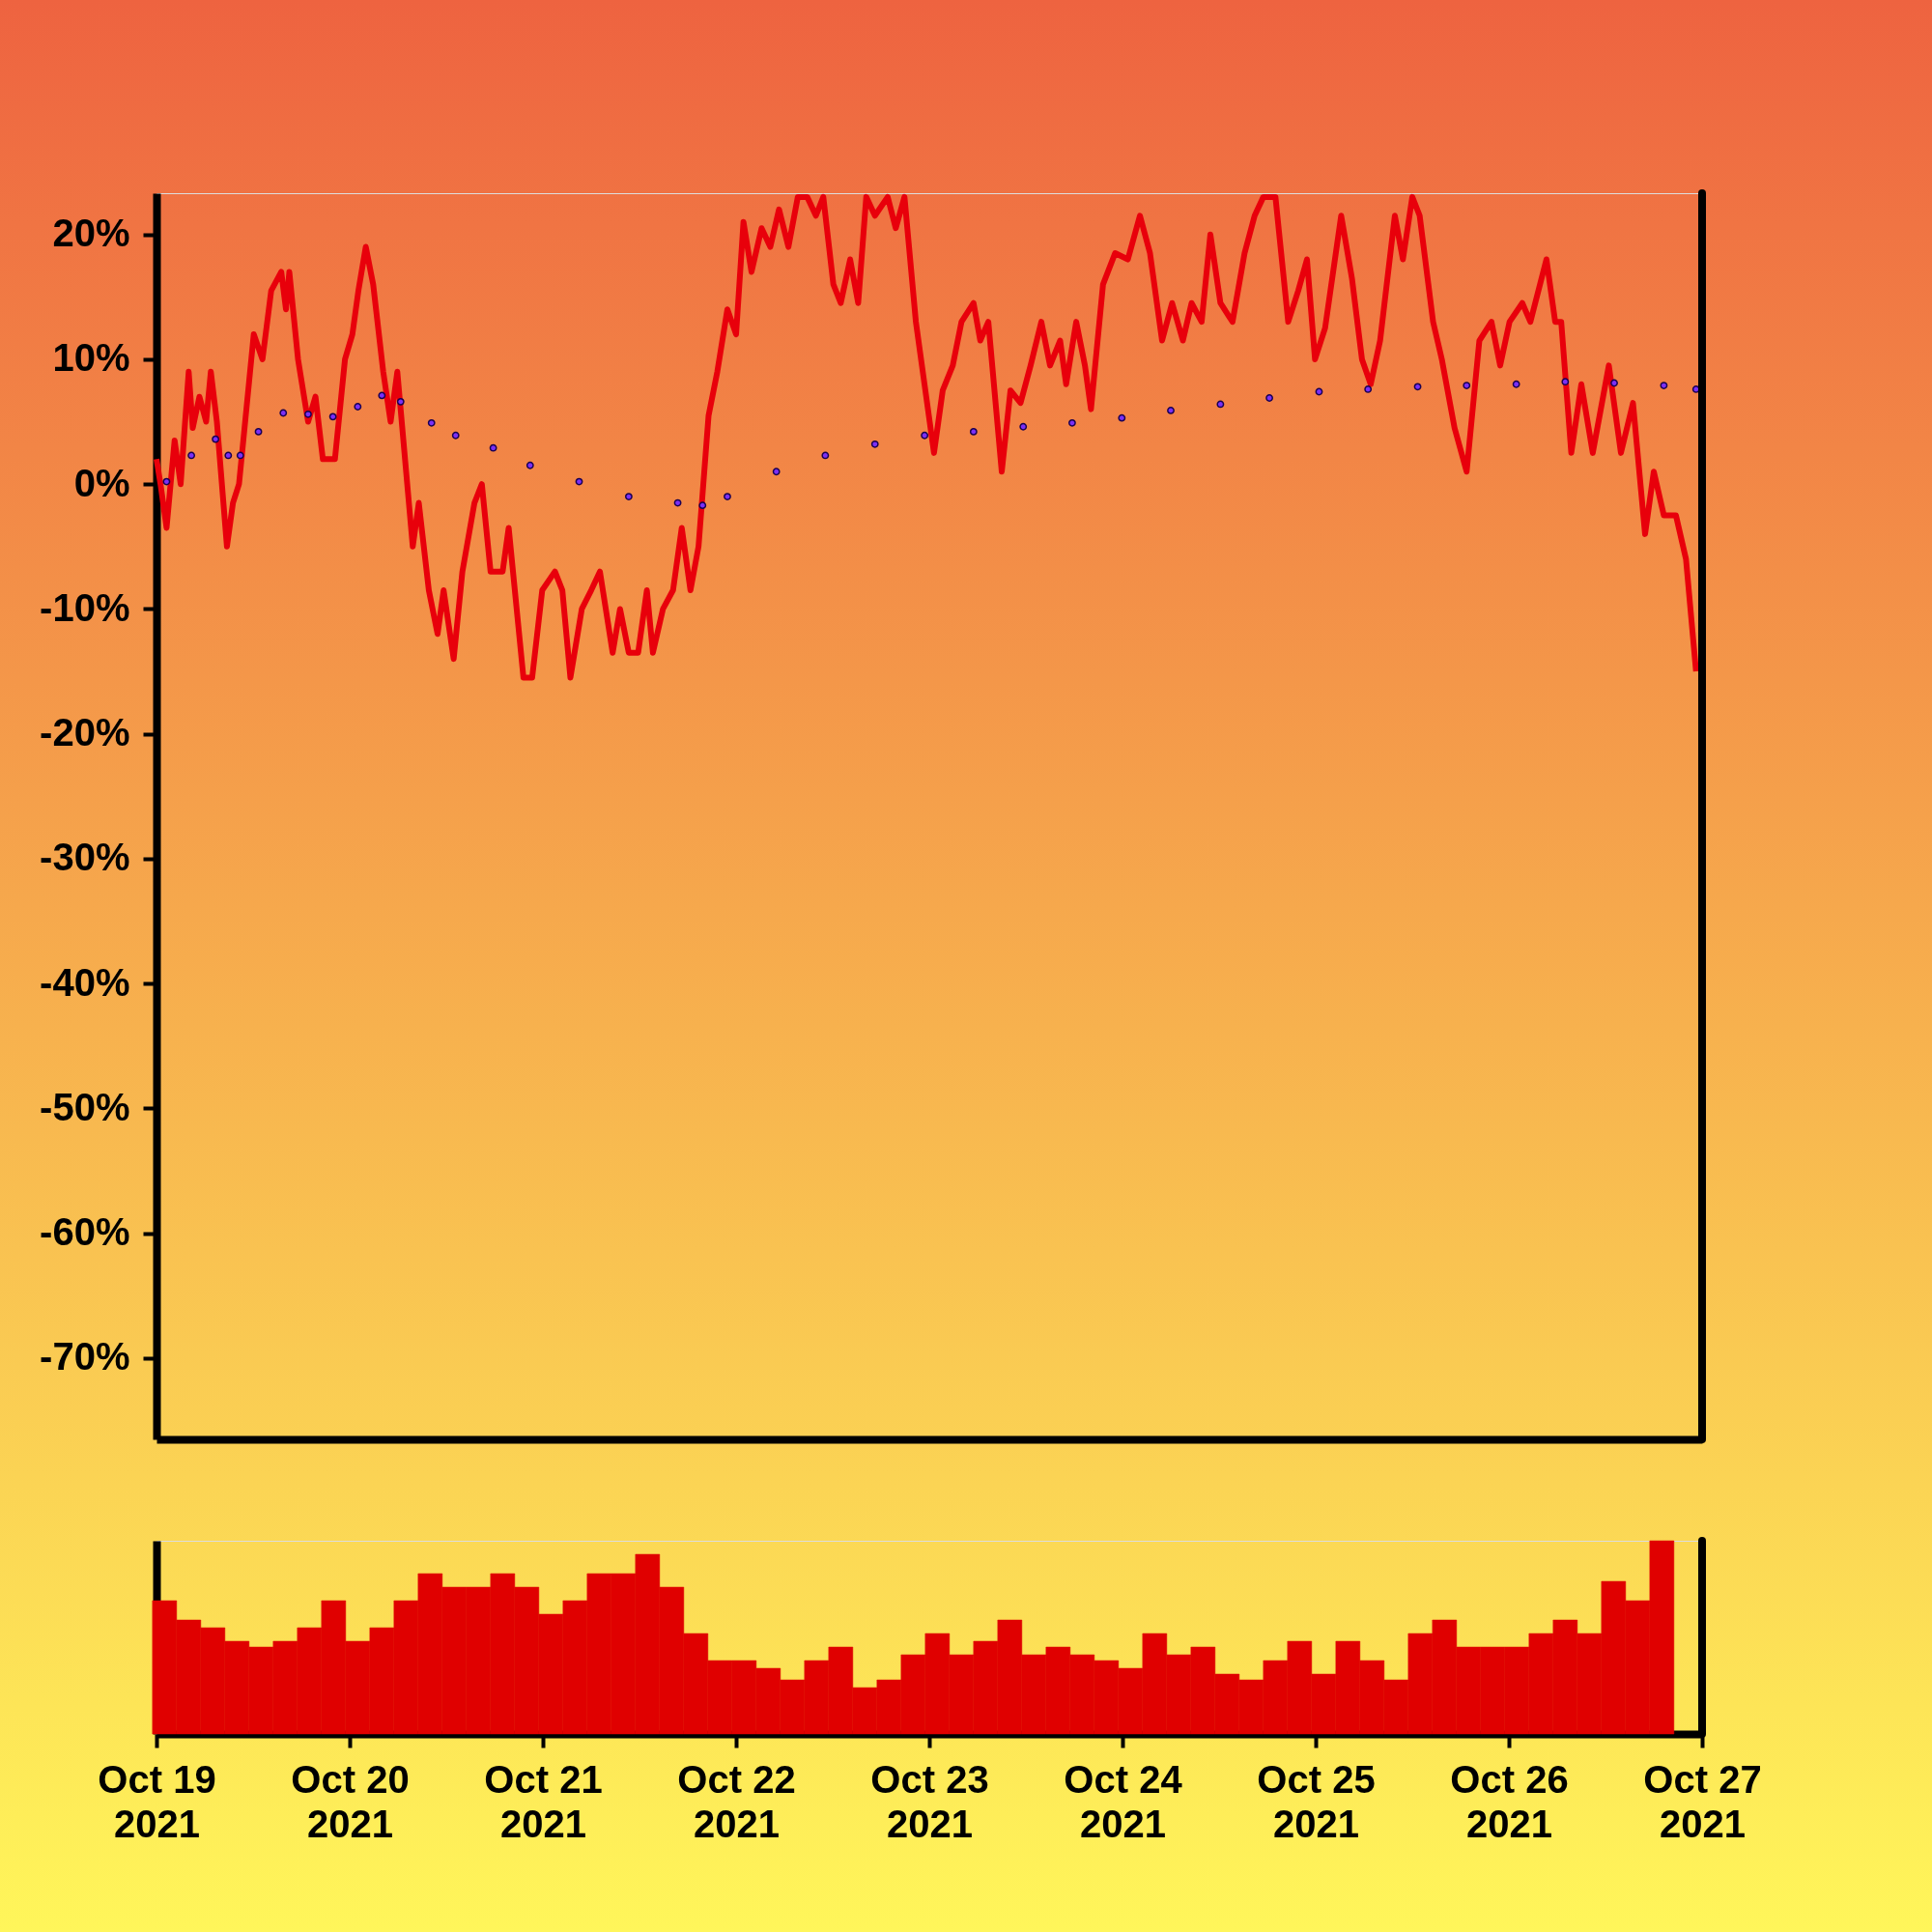 The height and width of the screenshot is (1932, 1932). I want to click on x-tick-label: Oct 26 2021, so click(1509, 1801).